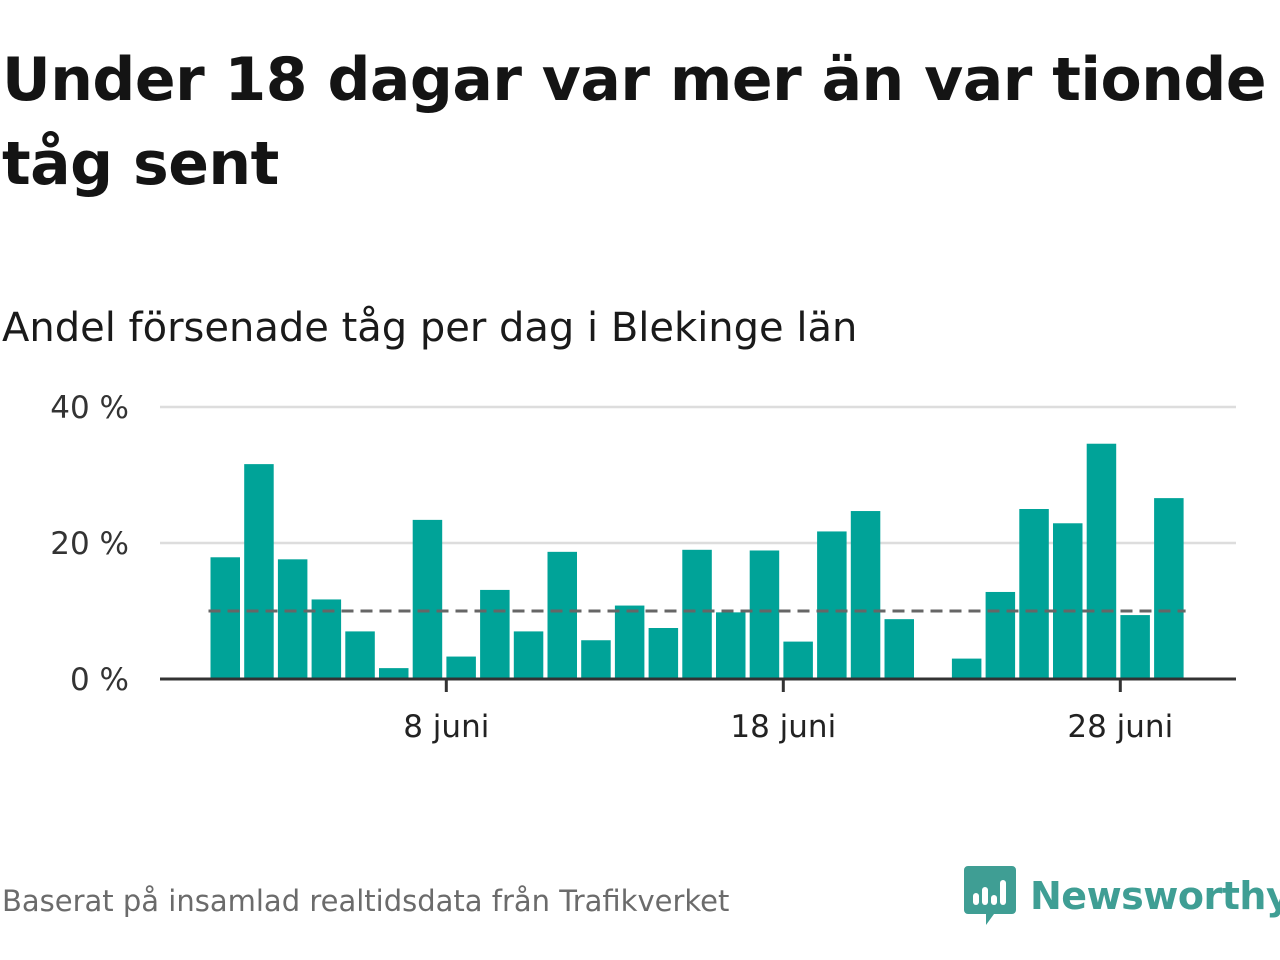 This screenshot has height=960, width=1280. I want to click on newsworthy-logo-icon, so click(990, 895).